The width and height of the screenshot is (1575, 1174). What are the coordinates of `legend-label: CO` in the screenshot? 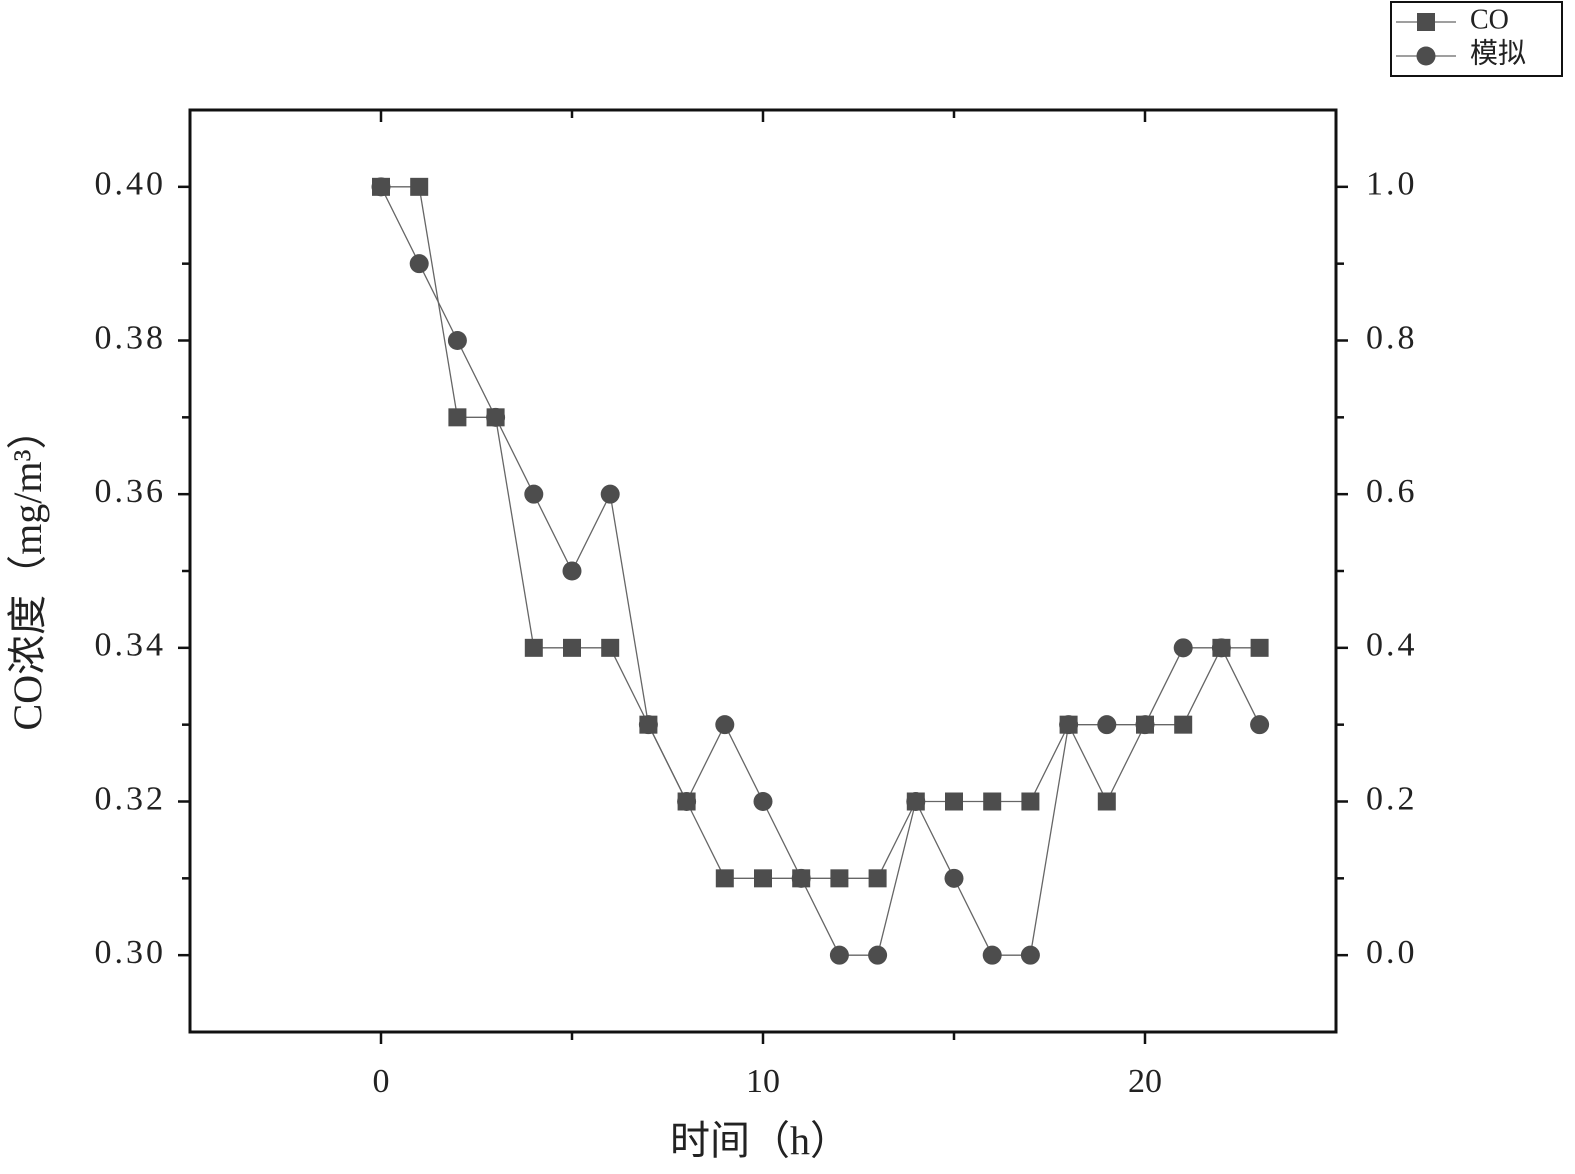 It's located at (1489, 19).